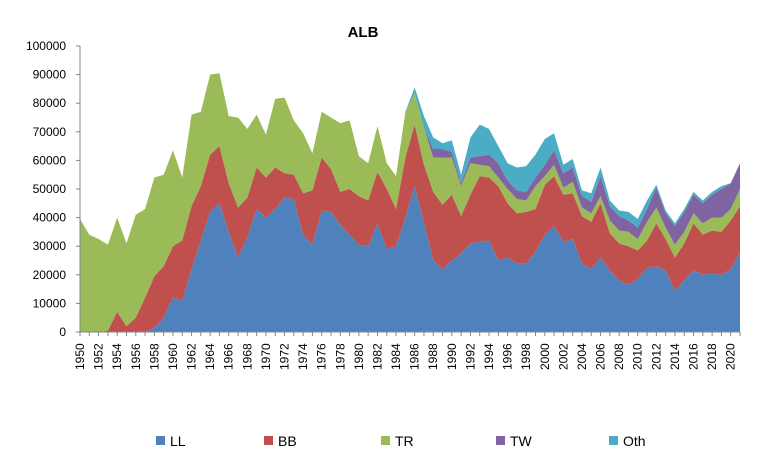 Image resolution: width=770 pixels, height=465 pixels. Describe the element at coordinates (50, 160) in the screenshot. I see `y-tick-label: 60000` at that location.